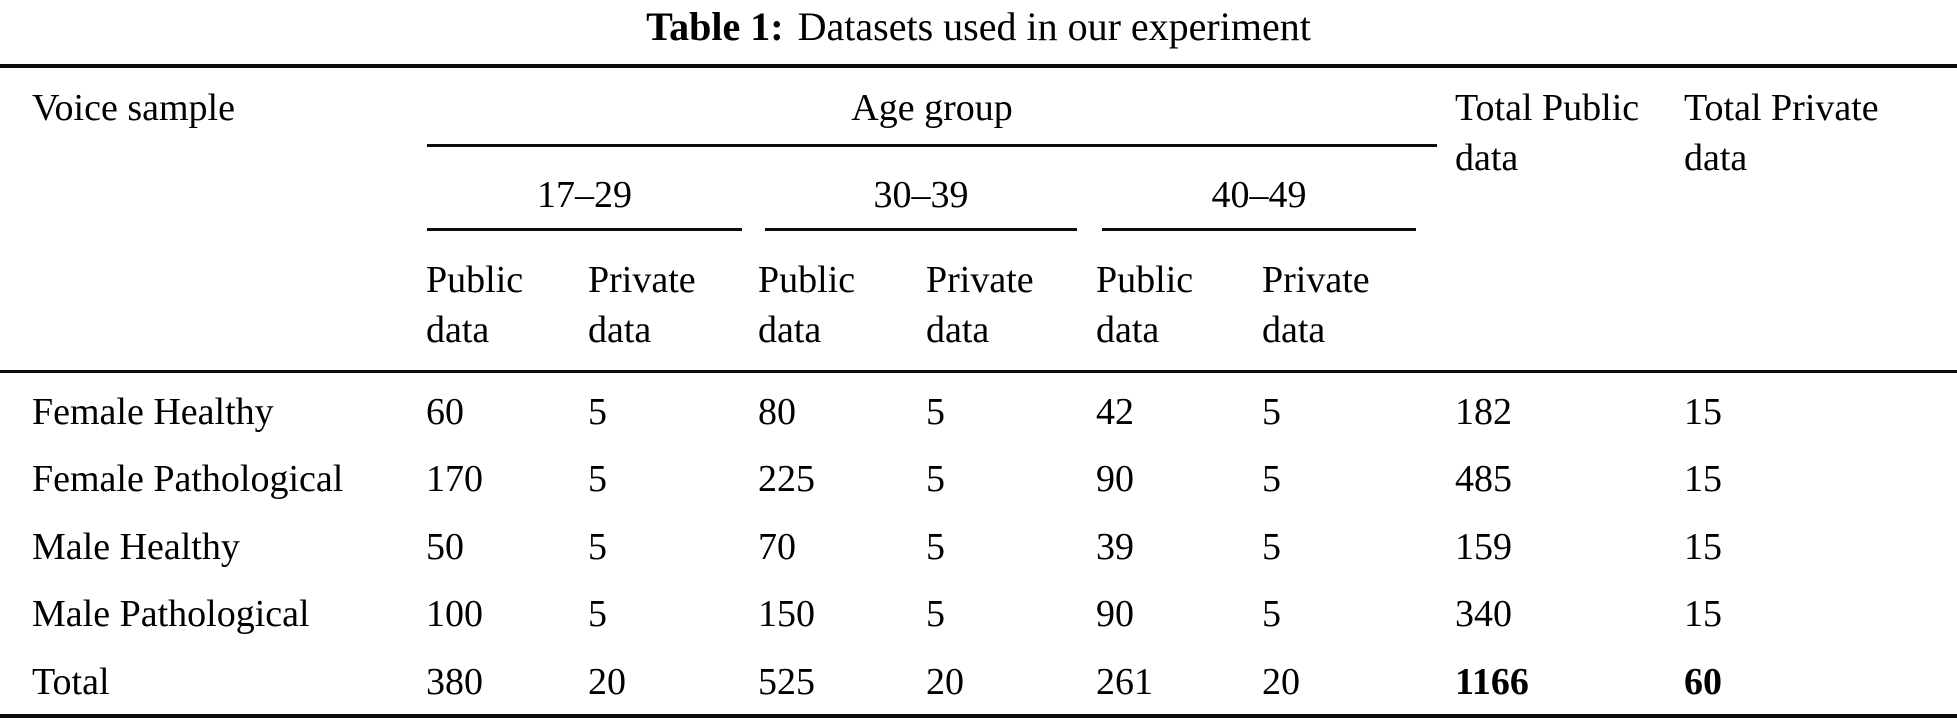  Describe the element at coordinates (1115, 412) in the screenshot. I see `cell-r1-c5: 42` at that location.